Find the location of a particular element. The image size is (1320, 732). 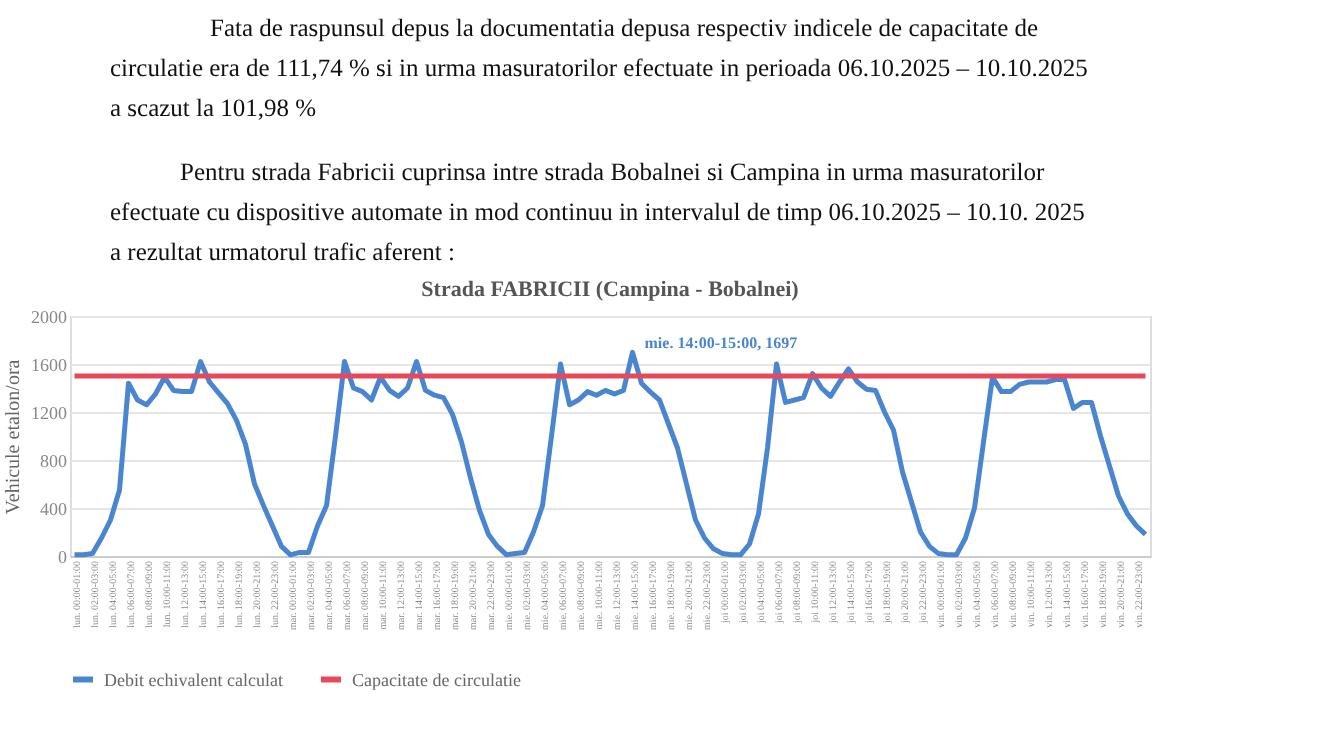

text: efectuate cu dispositive automate in mod continuu in intervalul de timp 06.10.2025 – 10.10. 2025 is located at coordinates (597, 212).